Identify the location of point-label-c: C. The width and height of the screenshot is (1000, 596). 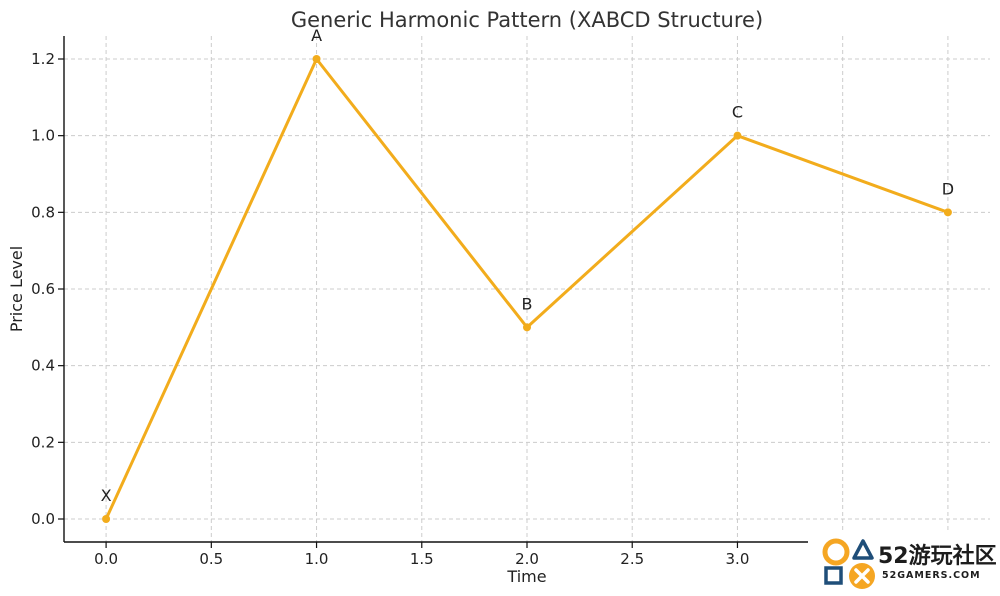
(737, 112).